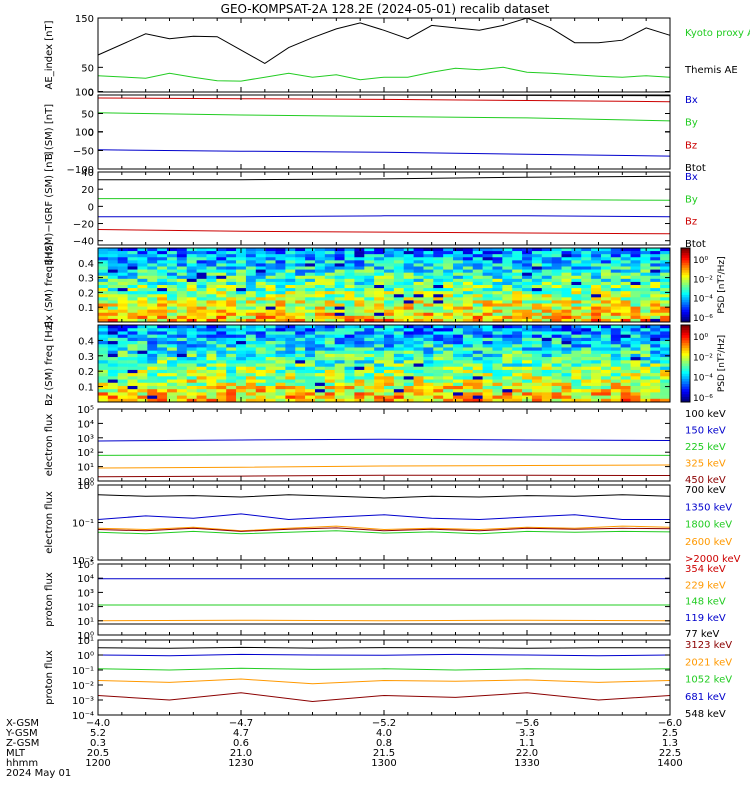 The width and height of the screenshot is (750, 800). Describe the element at coordinates (85, 424) in the screenshot. I see `y-tick-label: 10⁴` at that location.